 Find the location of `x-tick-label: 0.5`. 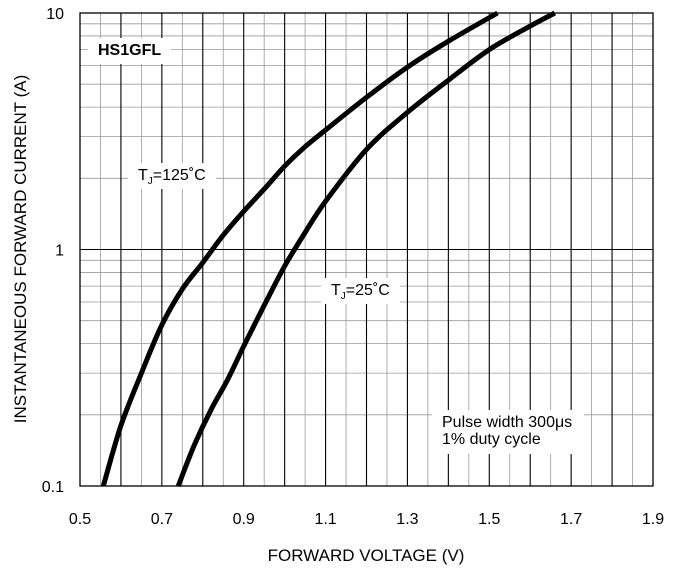

x-tick-label: 0.5 is located at coordinates (80, 519).